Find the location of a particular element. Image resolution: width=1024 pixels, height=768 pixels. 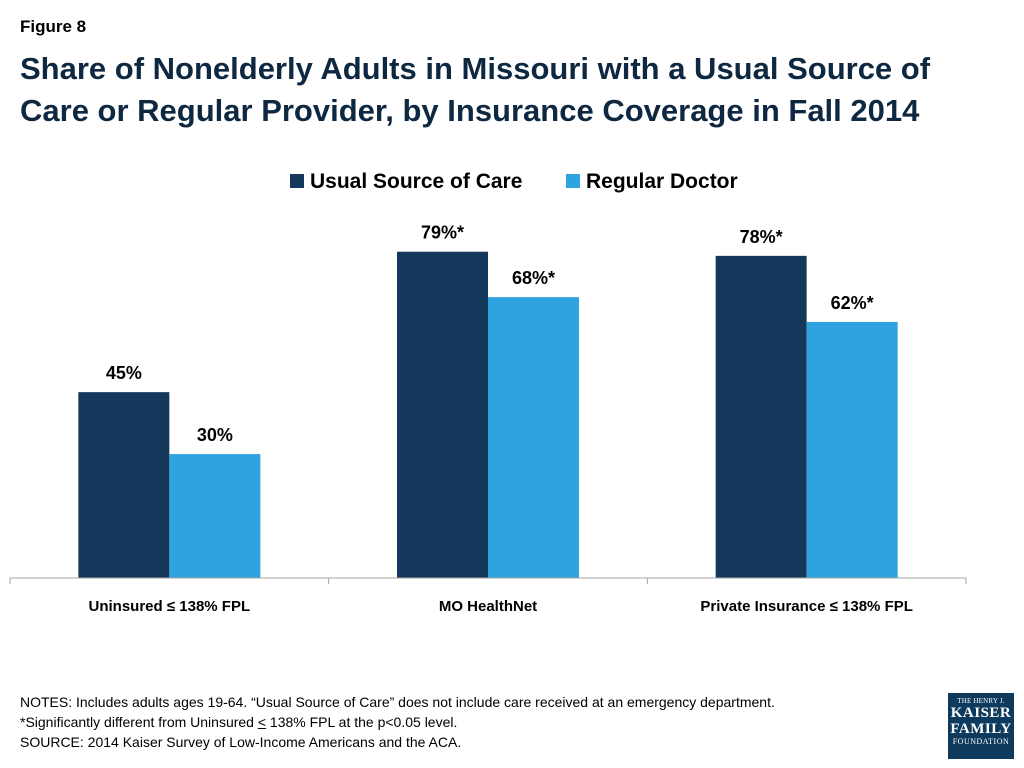

logo-line-3: FAMILY is located at coordinates (981, 729).